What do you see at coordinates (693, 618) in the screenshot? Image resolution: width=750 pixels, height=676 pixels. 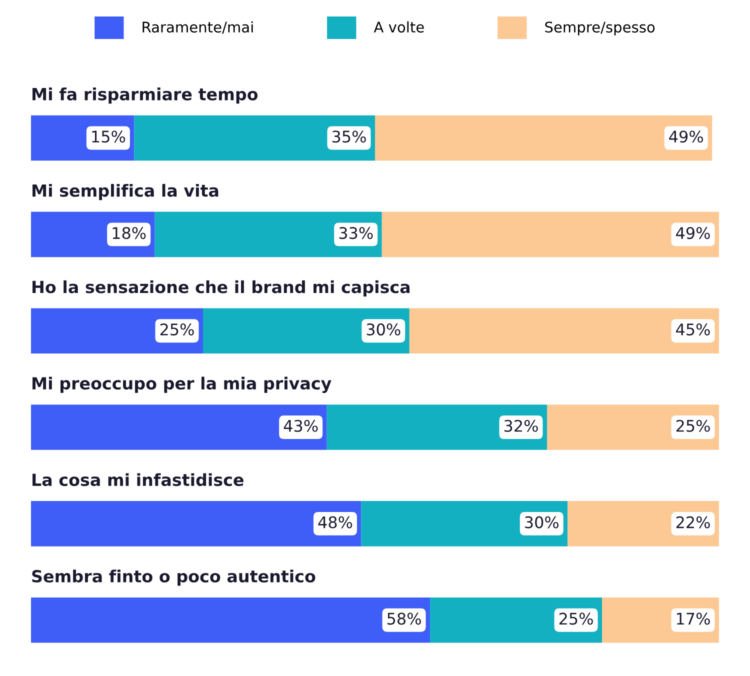 I see `data-label: 17%` at bounding box center [693, 618].